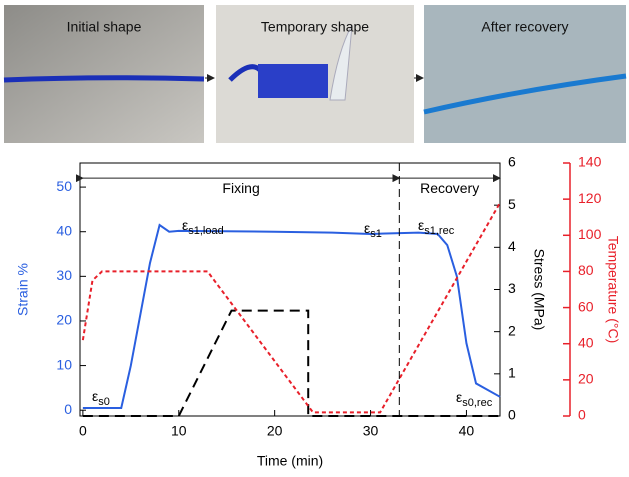 The width and height of the screenshot is (629, 477). What do you see at coordinates (23, 289) in the screenshot?
I see `y-axis-label: Strain %` at bounding box center [23, 289].